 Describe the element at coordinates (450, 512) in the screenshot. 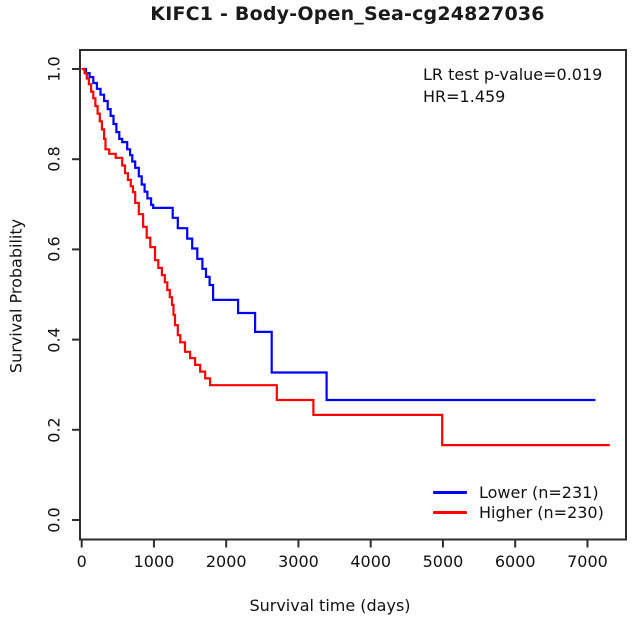

I see `higher-line-swatch` at that location.